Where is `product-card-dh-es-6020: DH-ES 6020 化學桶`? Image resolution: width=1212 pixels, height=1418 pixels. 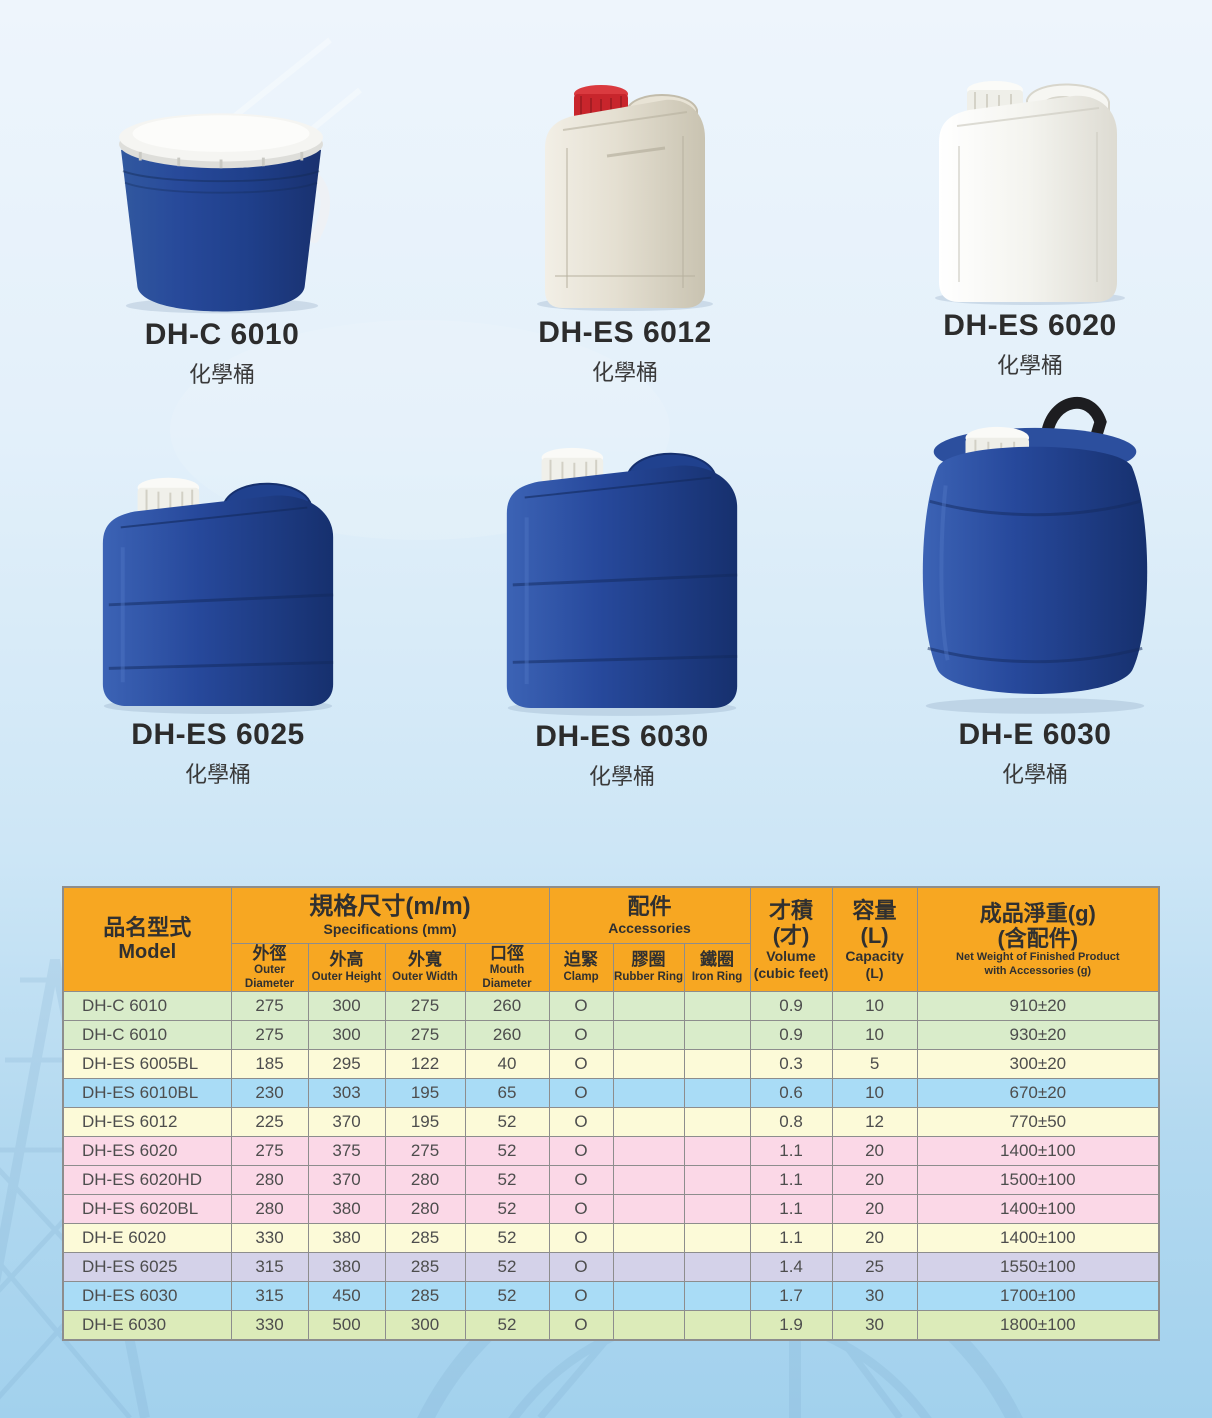
product-card-dh-es-6020: DH-ES 6020 化學桶 is located at coordinates (1030, 215).